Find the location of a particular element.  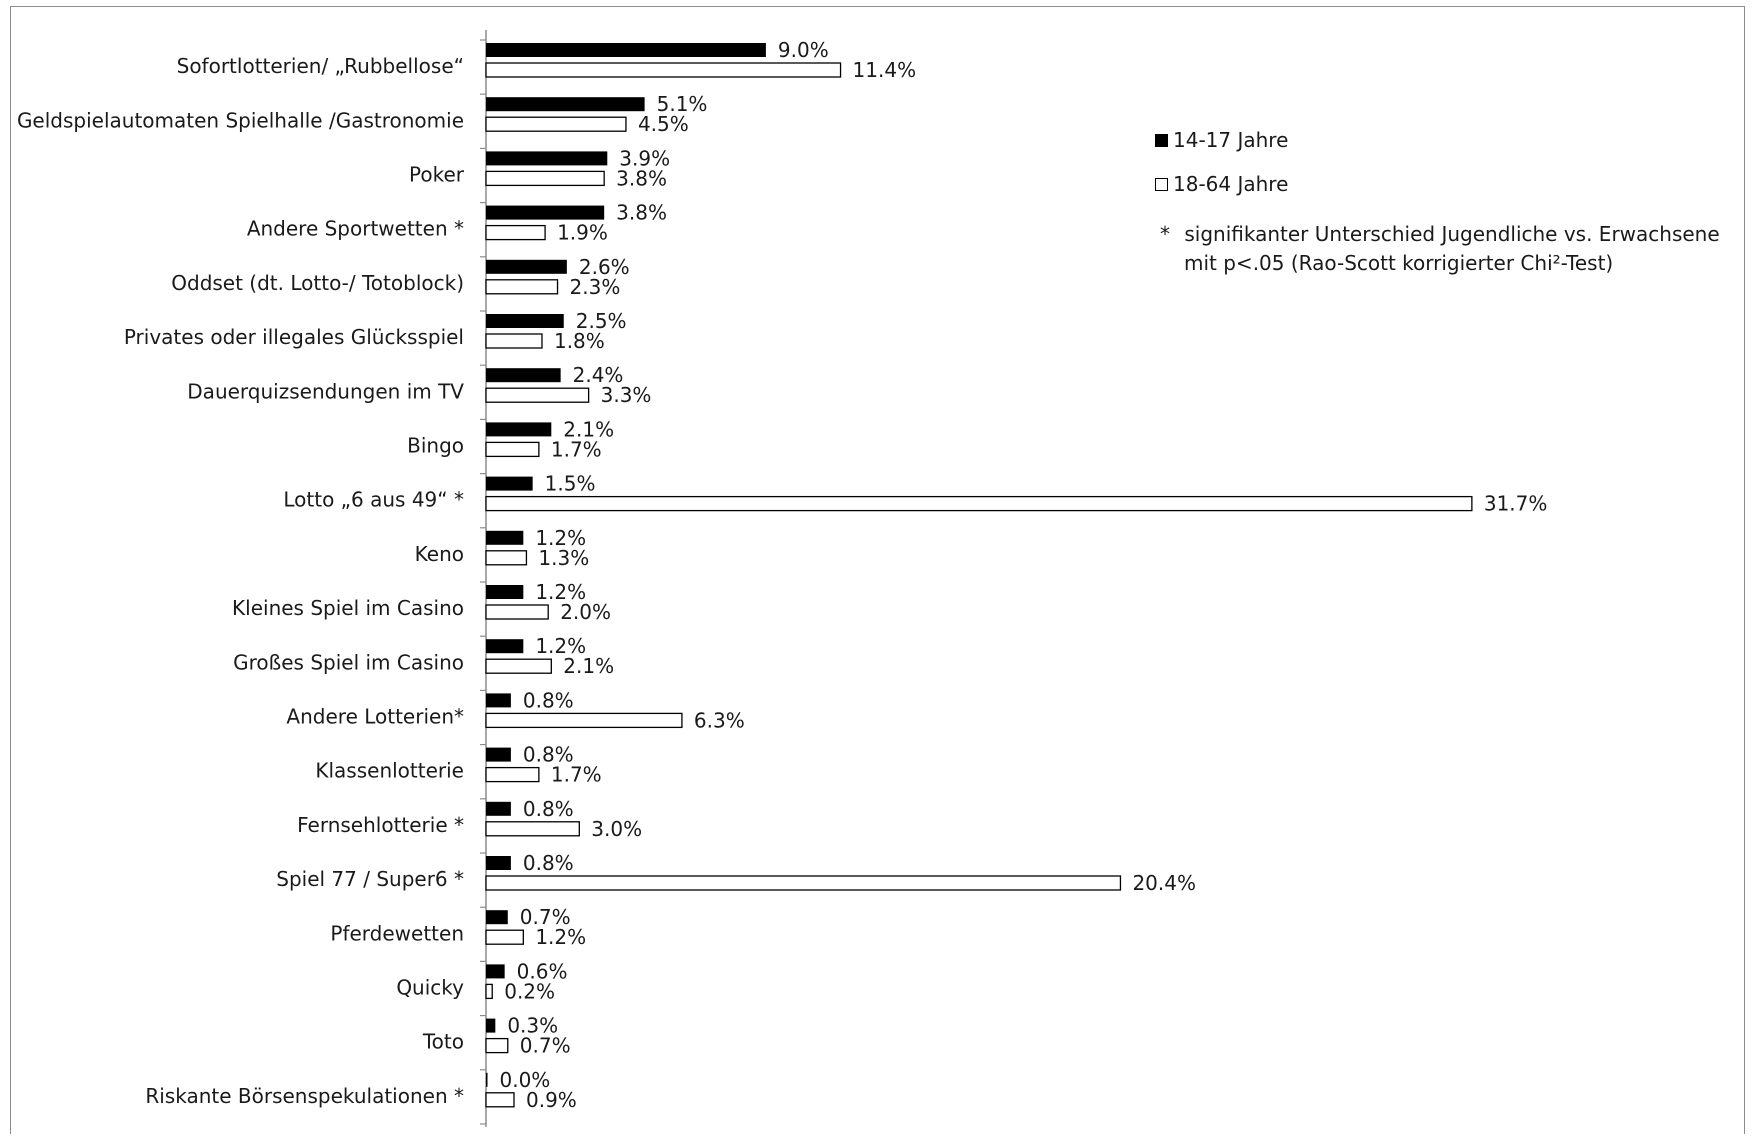

category-label: Privates oder illegales Glücksspiel is located at coordinates (294, 337).